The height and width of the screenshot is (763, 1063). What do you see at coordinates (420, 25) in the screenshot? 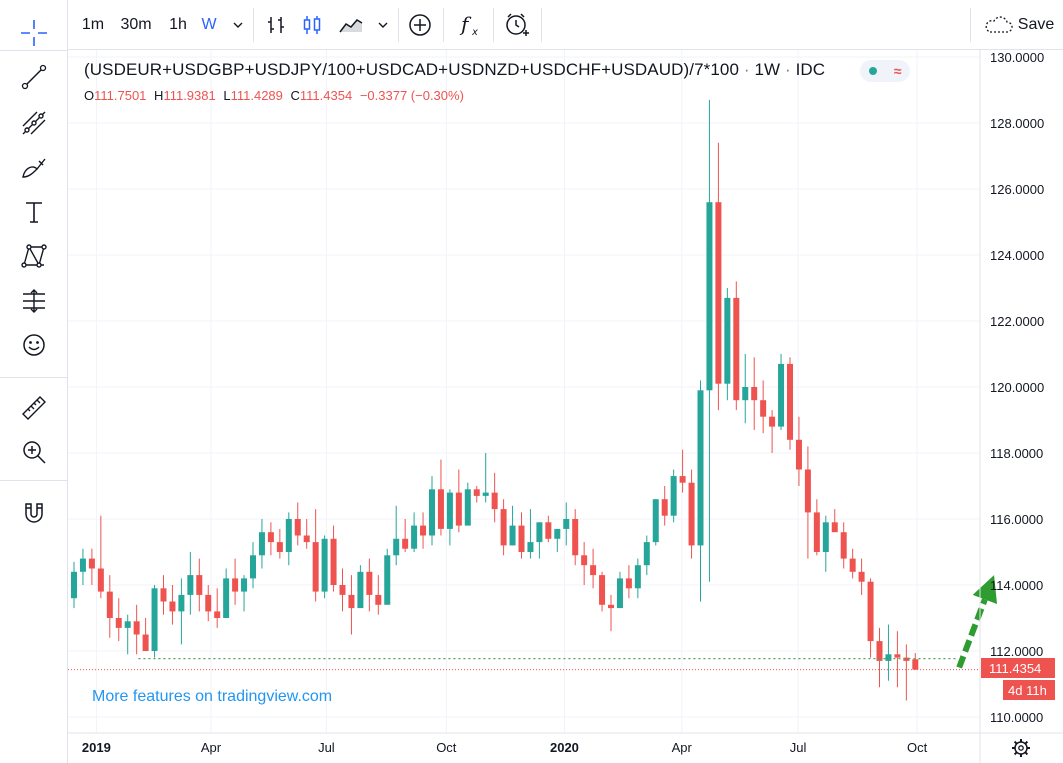
I see `compare-icon` at bounding box center [420, 25].